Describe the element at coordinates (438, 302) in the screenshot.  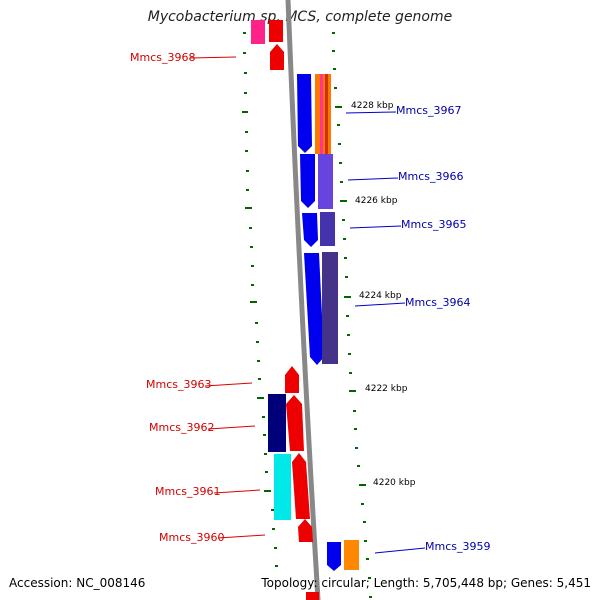
I see `gene-label-Mmcs_3964: Mmcs_3964` at that location.